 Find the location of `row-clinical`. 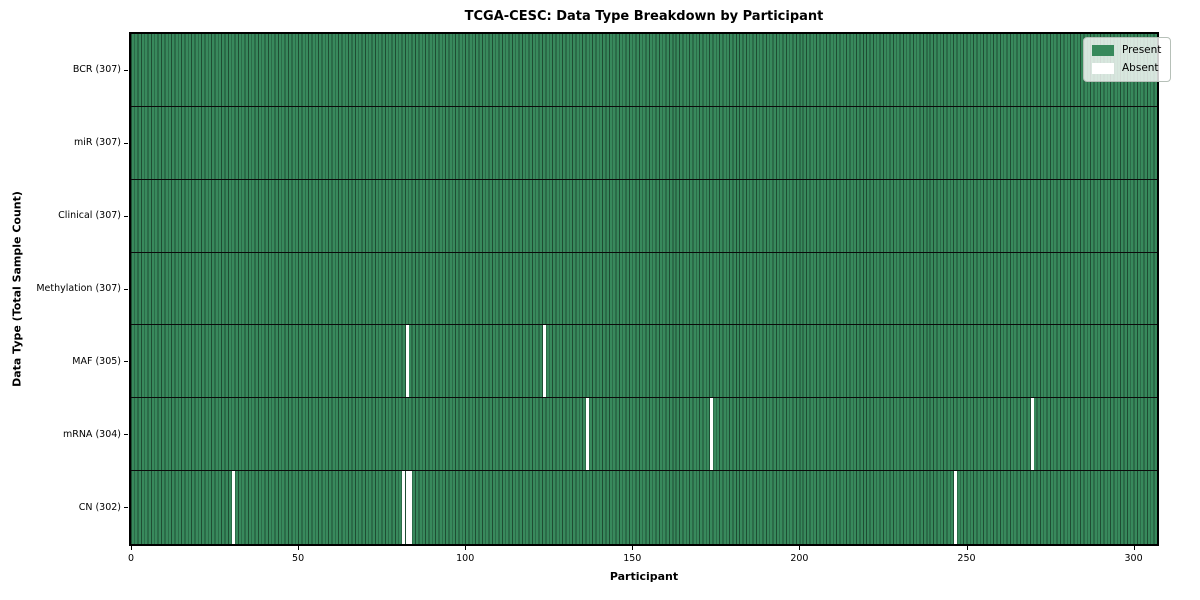

row-clinical is located at coordinates (644, 216).